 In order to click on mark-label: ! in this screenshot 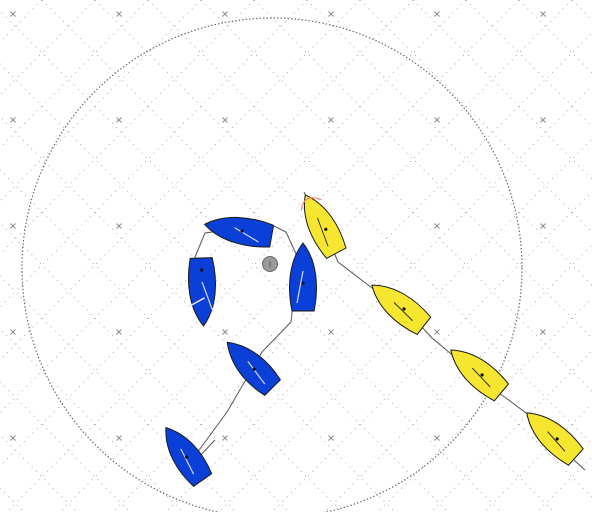, I will do `click(270, 265)`.